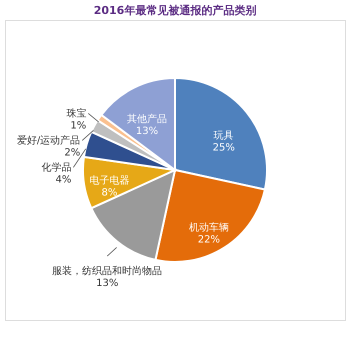 The width and height of the screenshot is (350, 360). Describe the element at coordinates (146, 119) in the screenshot. I see `slice-label: 其他产品` at that location.